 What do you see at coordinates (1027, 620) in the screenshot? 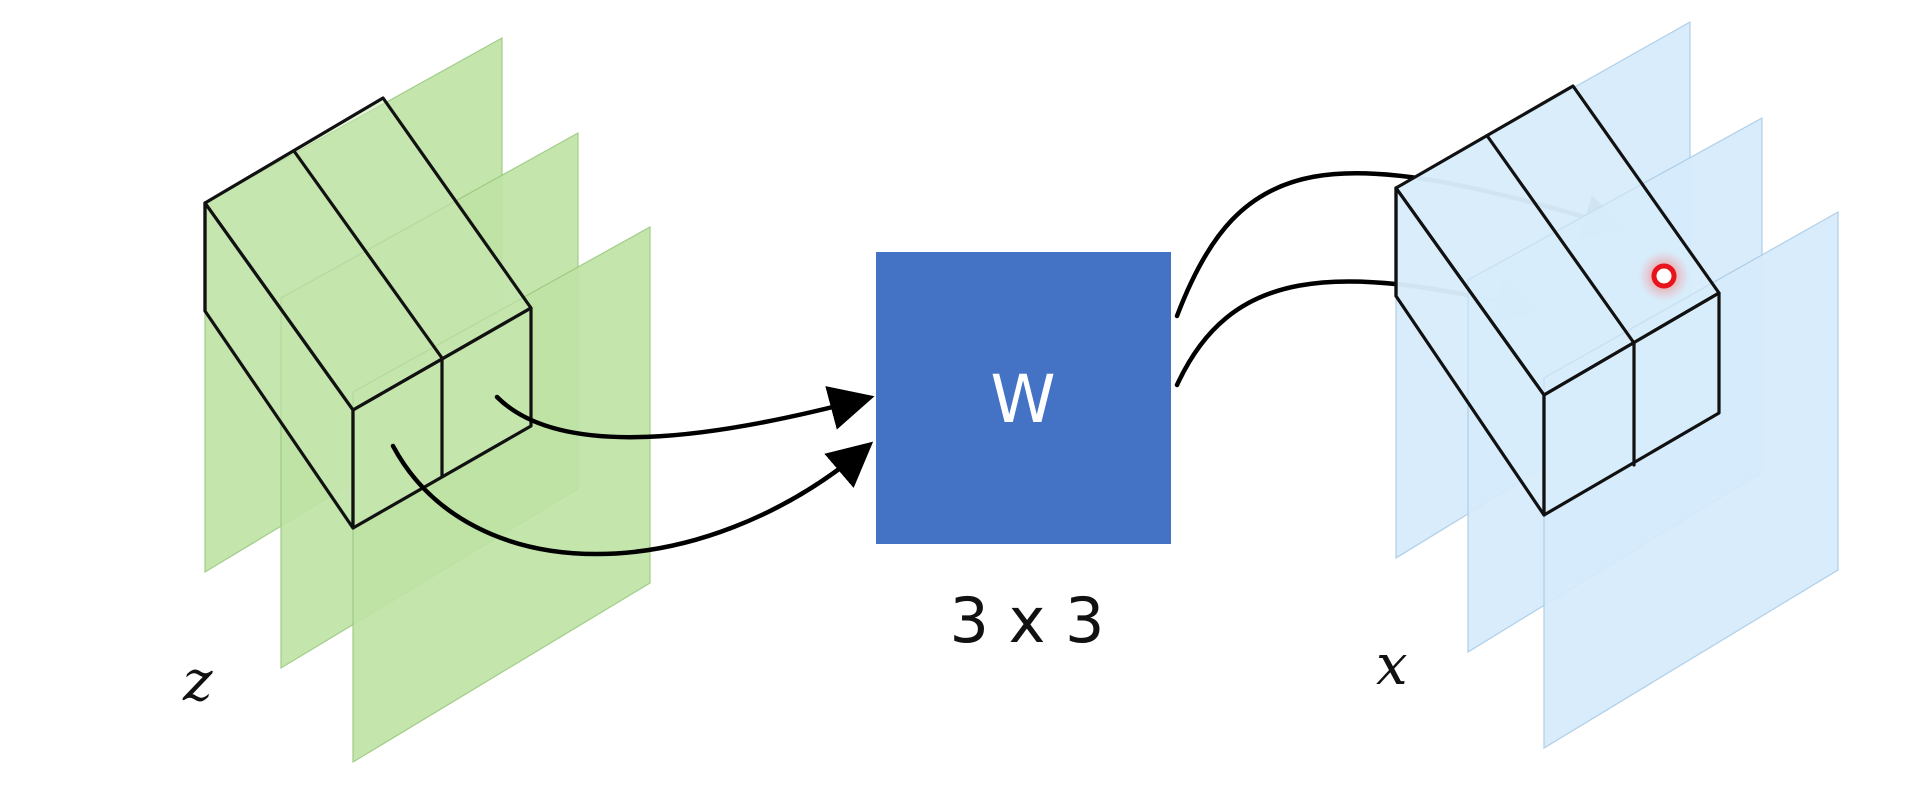
I see `kernel-size-label: 3 x 3` at bounding box center [1027, 620].